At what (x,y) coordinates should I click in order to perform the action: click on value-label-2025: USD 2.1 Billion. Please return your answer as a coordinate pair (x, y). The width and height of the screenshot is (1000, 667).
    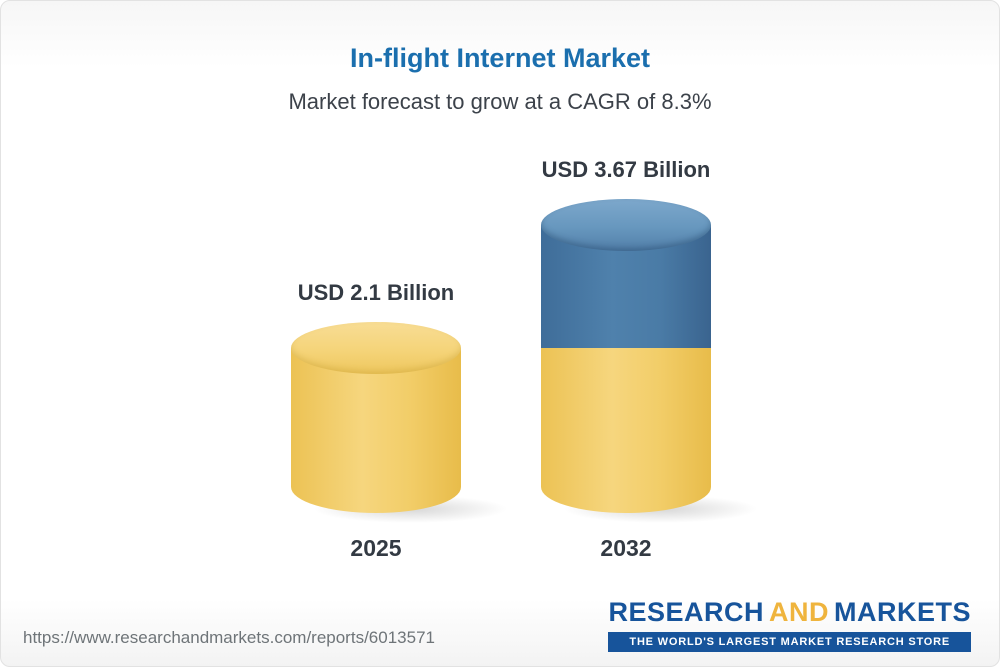
    Looking at the image, I should click on (376, 292).